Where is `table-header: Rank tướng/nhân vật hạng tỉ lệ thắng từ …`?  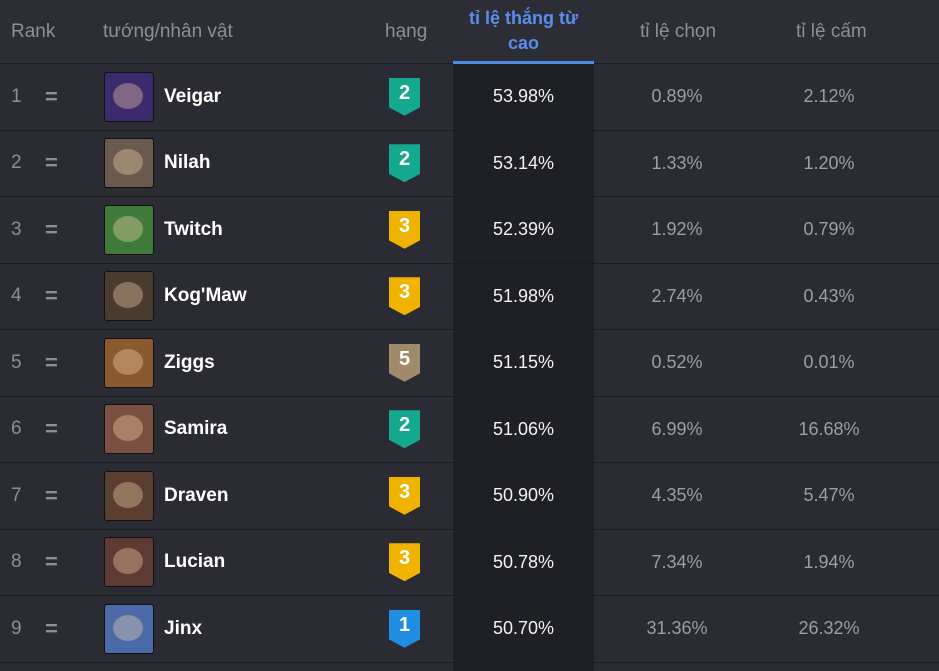
table-header: Rank tướng/nhân vật hạng tỉ lệ thắng từ … is located at coordinates (469, 32).